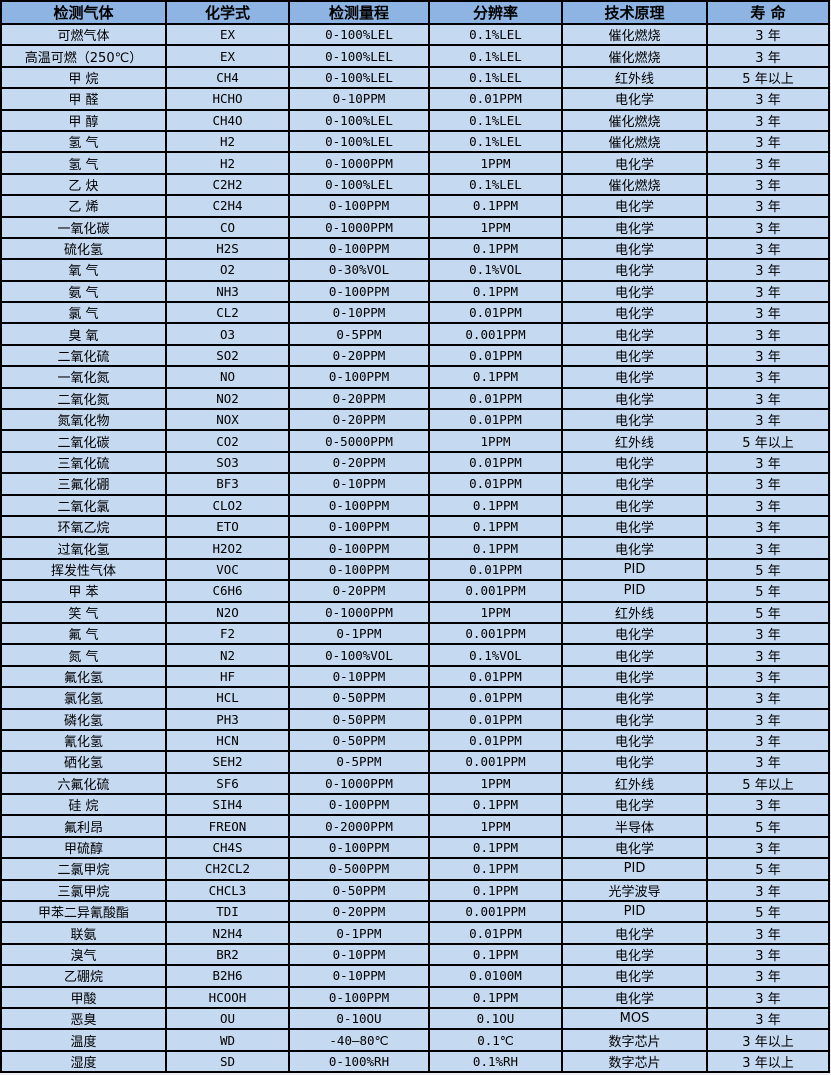  I want to click on table-cell: HCHO, so click(227, 99).